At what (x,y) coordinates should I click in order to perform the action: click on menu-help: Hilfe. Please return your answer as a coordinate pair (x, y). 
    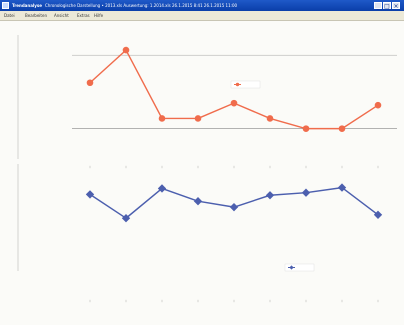
    Looking at the image, I should click on (99, 15).